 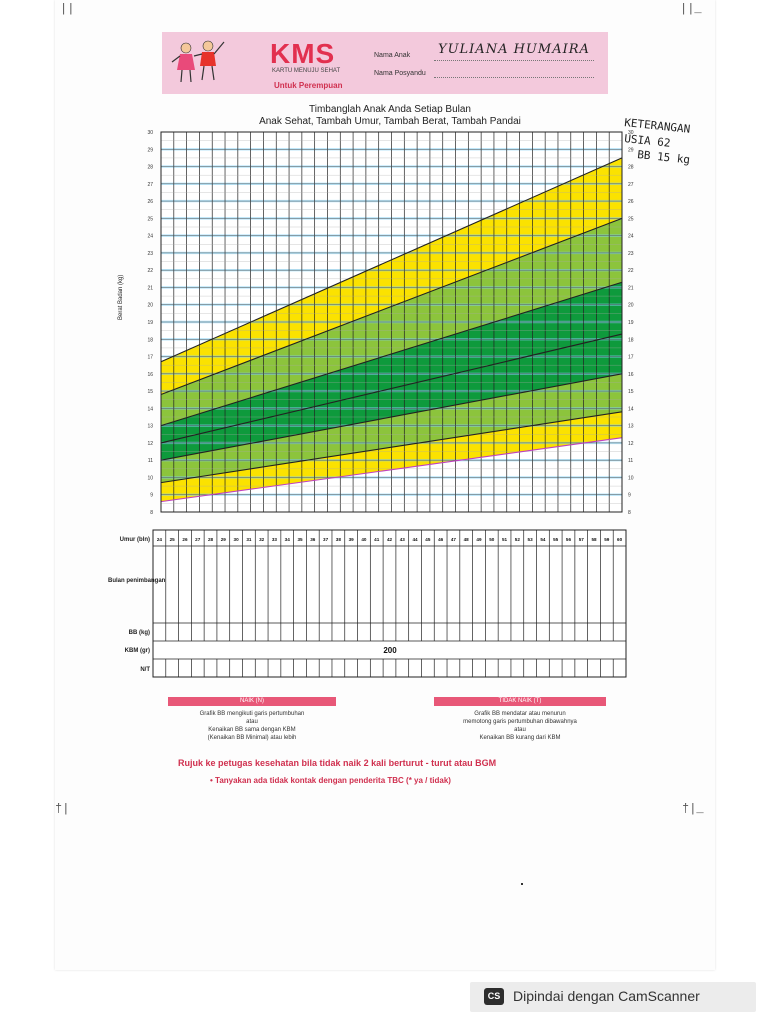 What do you see at coordinates (150, 461) in the screenshot?
I see `y-tick-left: 11` at bounding box center [150, 461].